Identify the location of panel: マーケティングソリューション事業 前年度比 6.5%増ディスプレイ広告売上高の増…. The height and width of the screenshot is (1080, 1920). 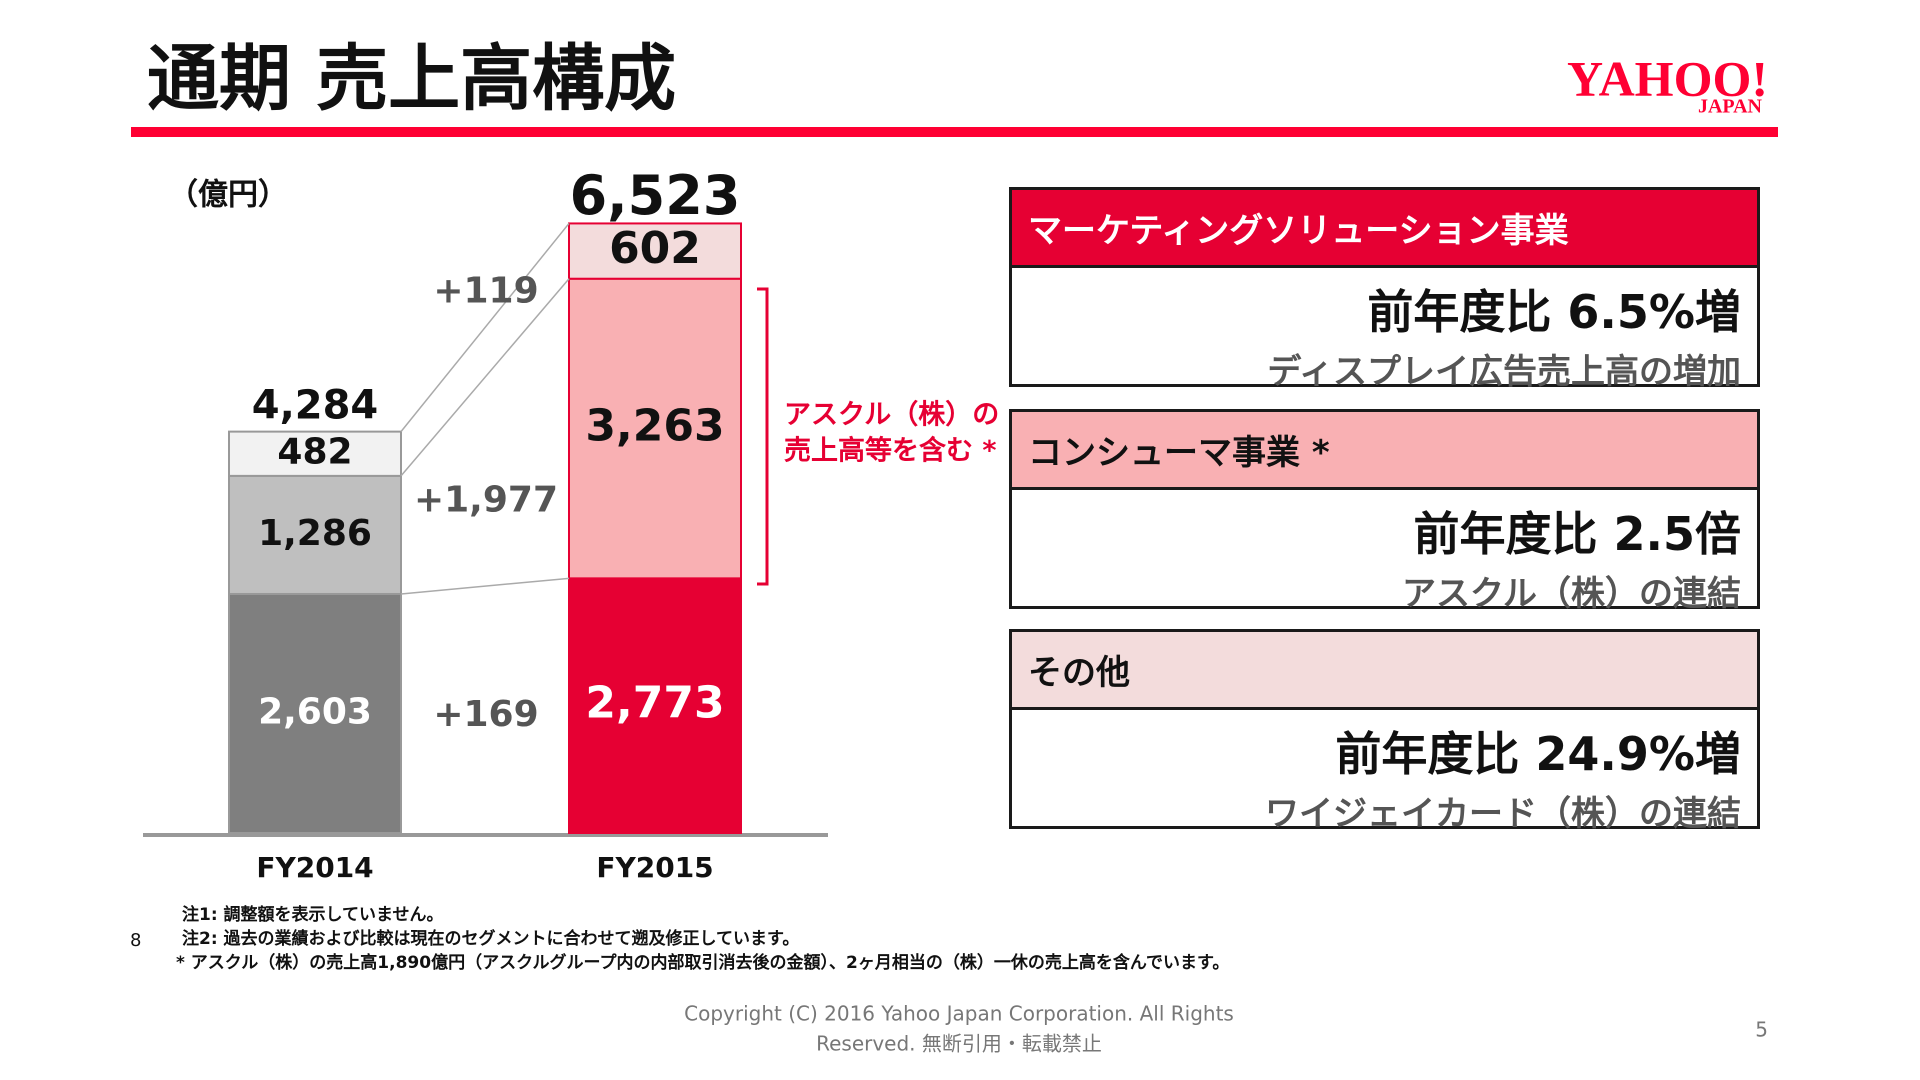
(1384, 289).